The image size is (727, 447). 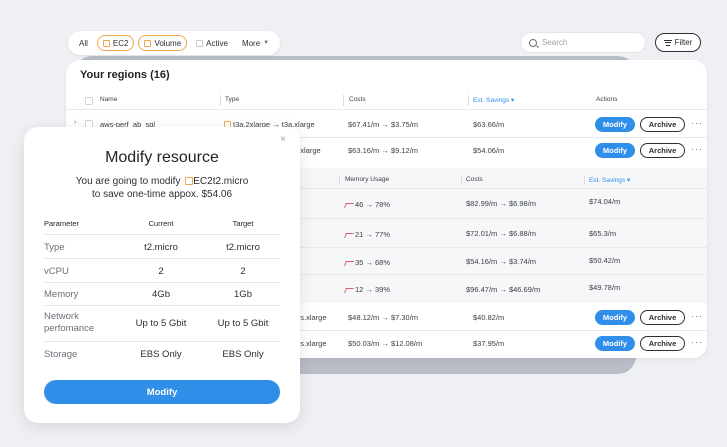 What do you see at coordinates (607, 99) in the screenshot?
I see `col-actions: Actions` at bounding box center [607, 99].